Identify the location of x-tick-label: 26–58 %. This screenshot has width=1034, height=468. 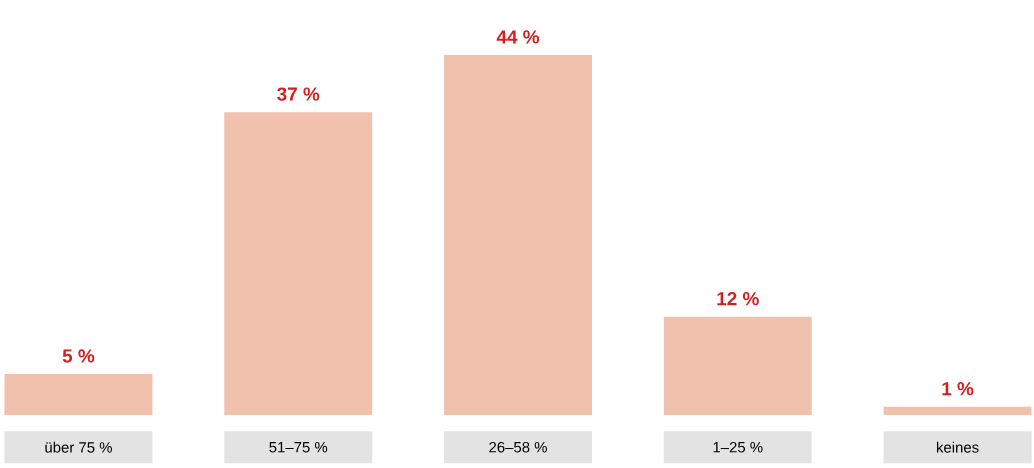
(518, 447).